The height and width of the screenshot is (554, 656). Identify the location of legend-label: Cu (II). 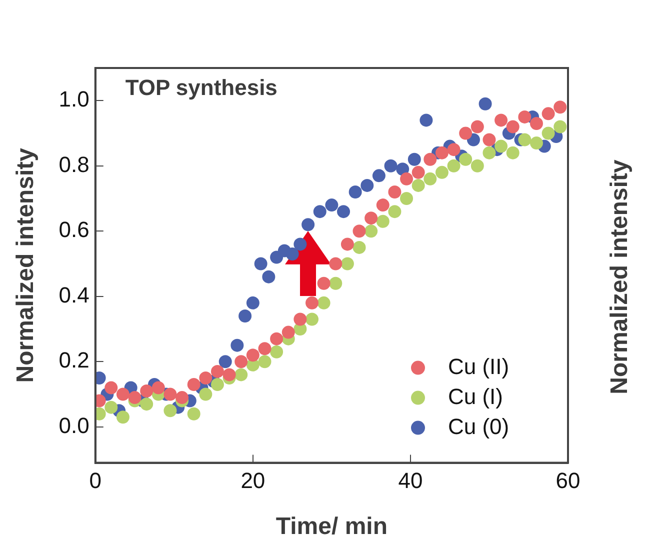
(479, 366).